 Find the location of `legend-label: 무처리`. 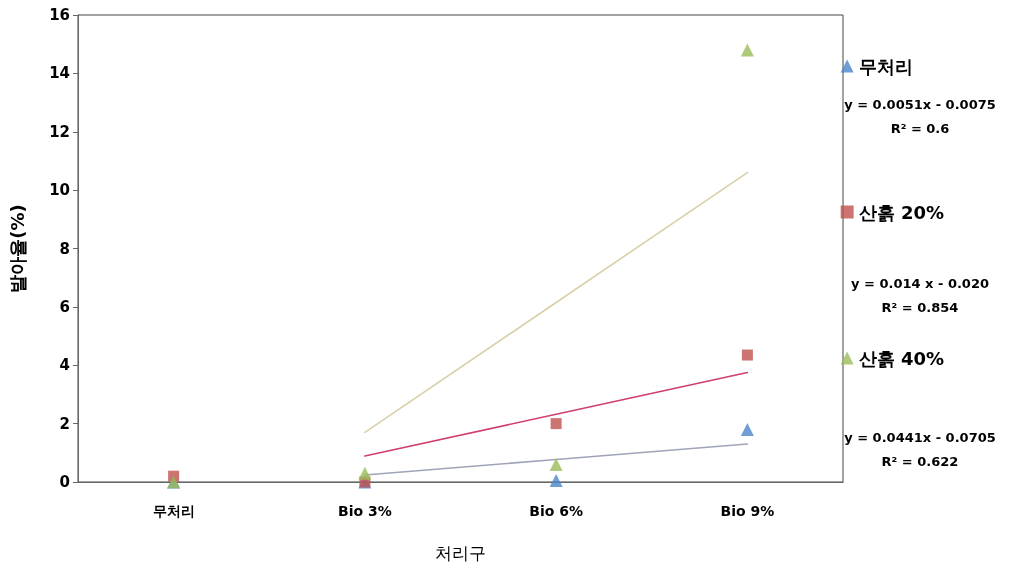

legend-label: 무처리 is located at coordinates (885, 66).